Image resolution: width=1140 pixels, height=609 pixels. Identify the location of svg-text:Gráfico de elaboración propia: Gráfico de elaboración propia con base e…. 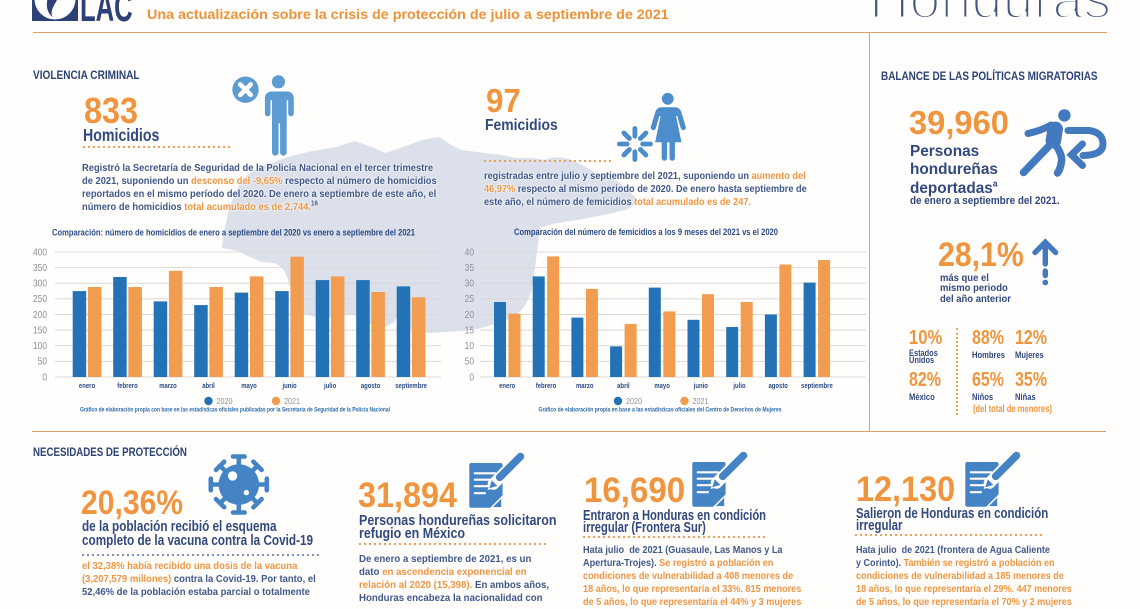
(235, 410).